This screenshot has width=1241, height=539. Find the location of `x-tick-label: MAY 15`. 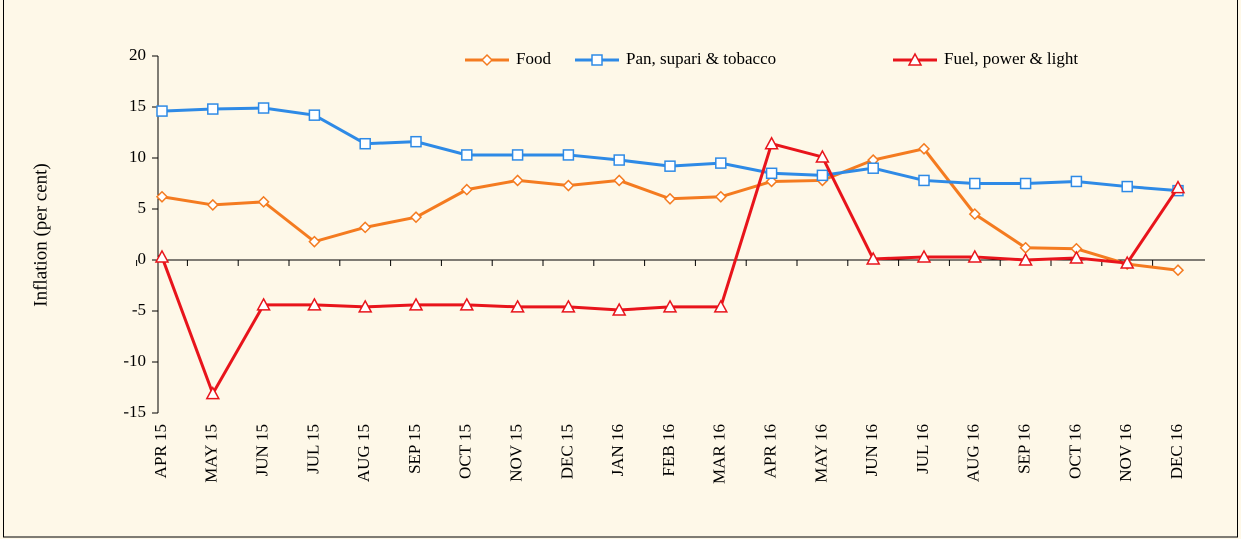

x-tick-label: MAY 15 is located at coordinates (211, 453).